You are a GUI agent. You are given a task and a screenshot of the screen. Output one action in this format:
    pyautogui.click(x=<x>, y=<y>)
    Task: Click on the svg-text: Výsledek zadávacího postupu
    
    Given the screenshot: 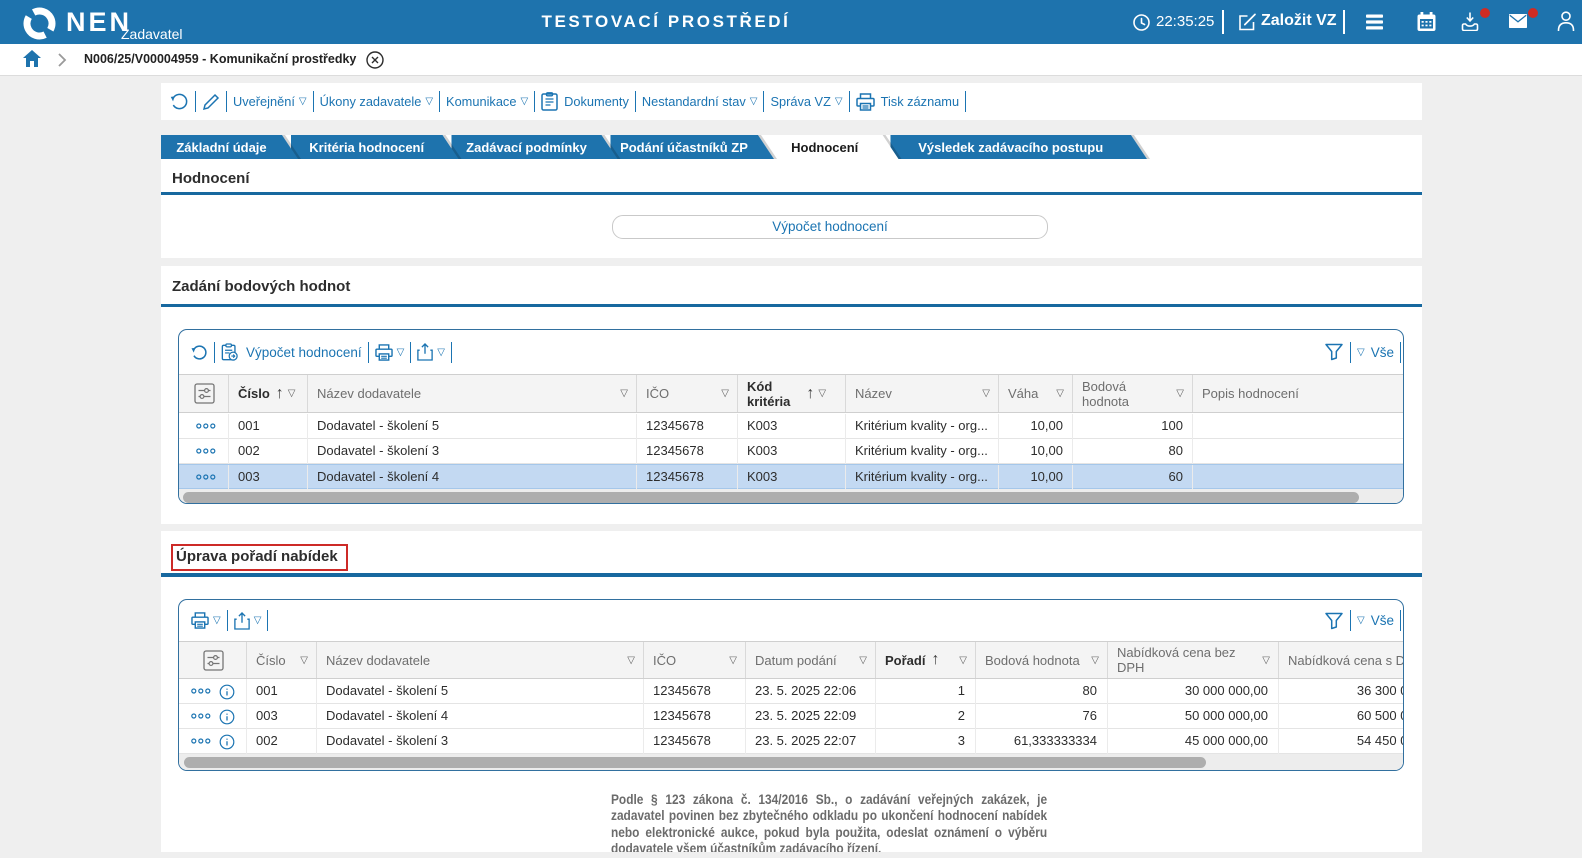 What is the action you would take?
    pyautogui.click(x=1010, y=147)
    